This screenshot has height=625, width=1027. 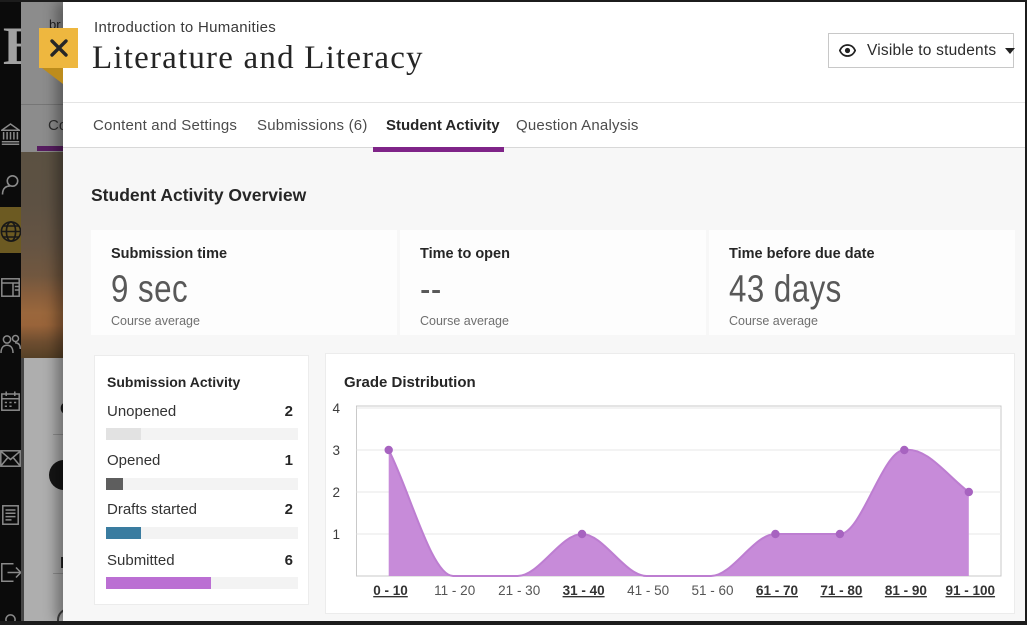 I want to click on svg-text: 51 - 60, so click(x=712, y=590).